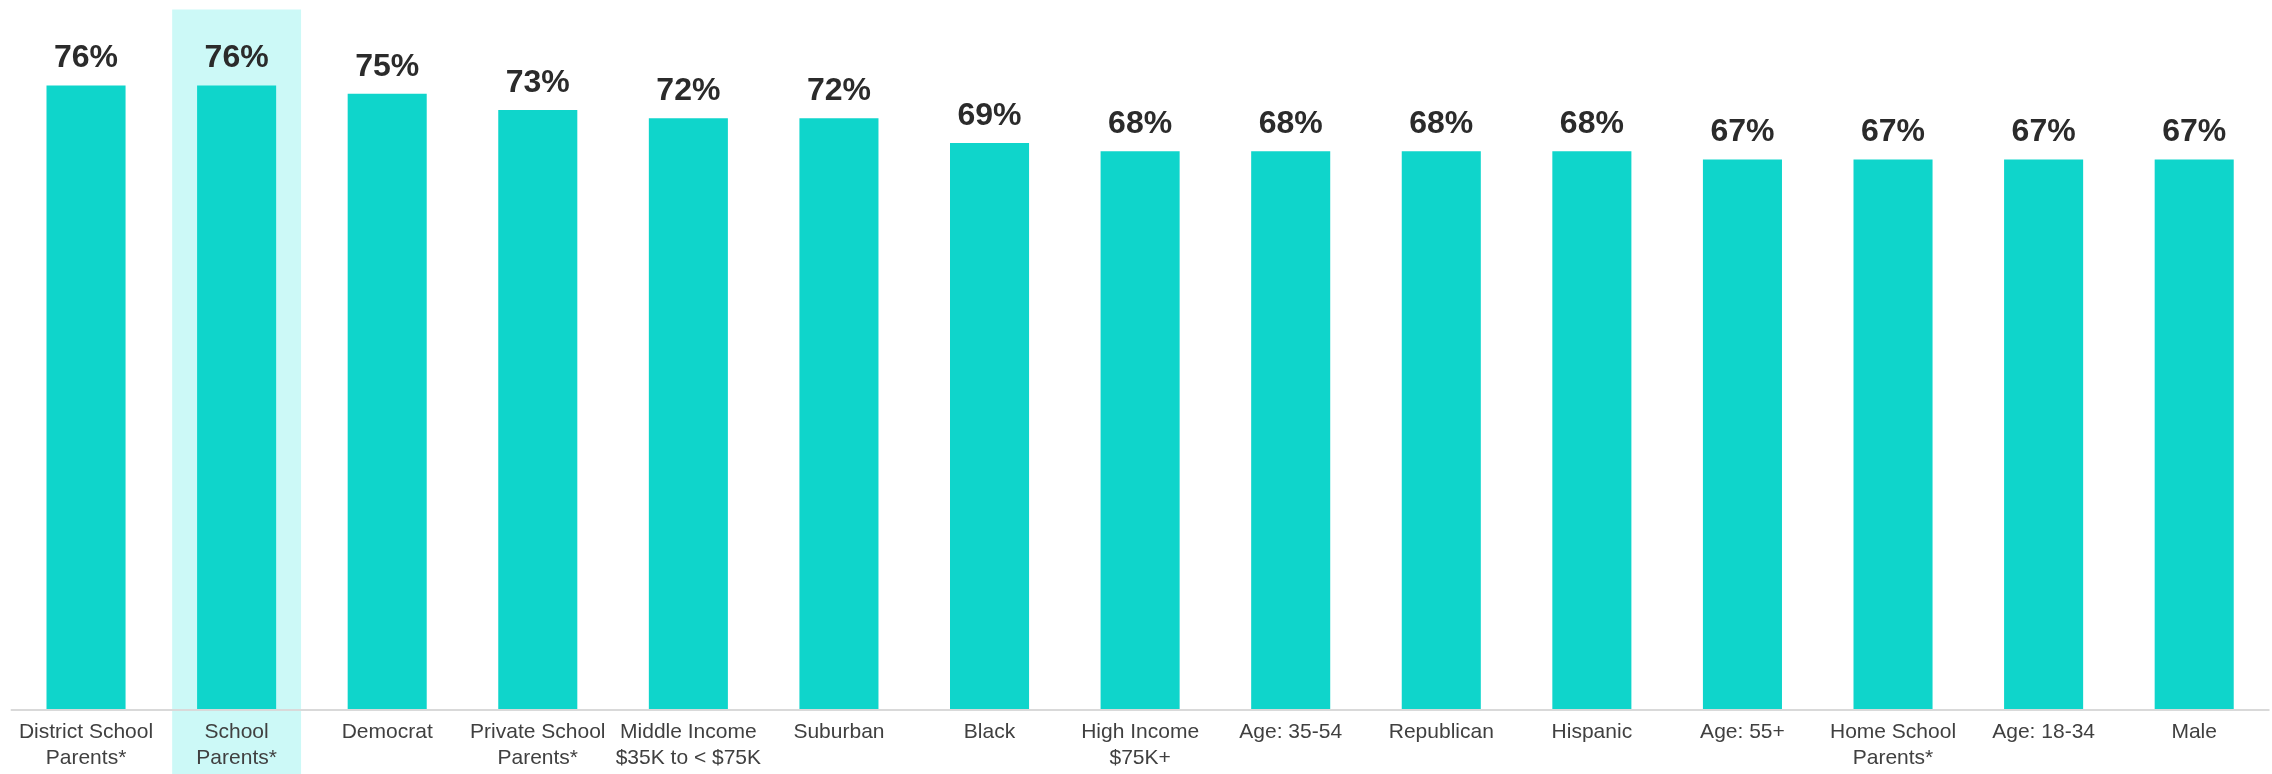 The image size is (2272, 774). Describe the element at coordinates (1592, 730) in the screenshot. I see `x-tick-label: Hispanic` at that location.